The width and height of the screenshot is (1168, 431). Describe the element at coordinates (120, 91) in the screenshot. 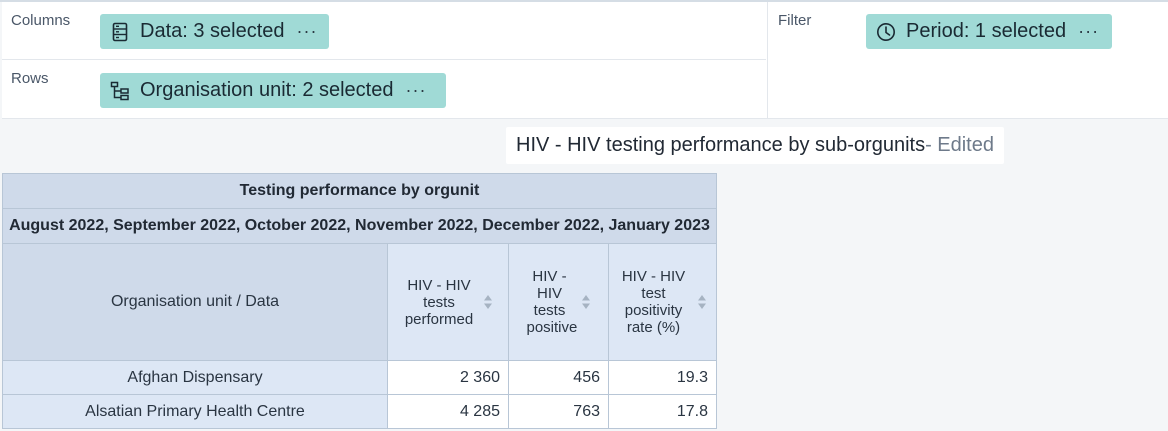

I see `org-tree-icon` at that location.